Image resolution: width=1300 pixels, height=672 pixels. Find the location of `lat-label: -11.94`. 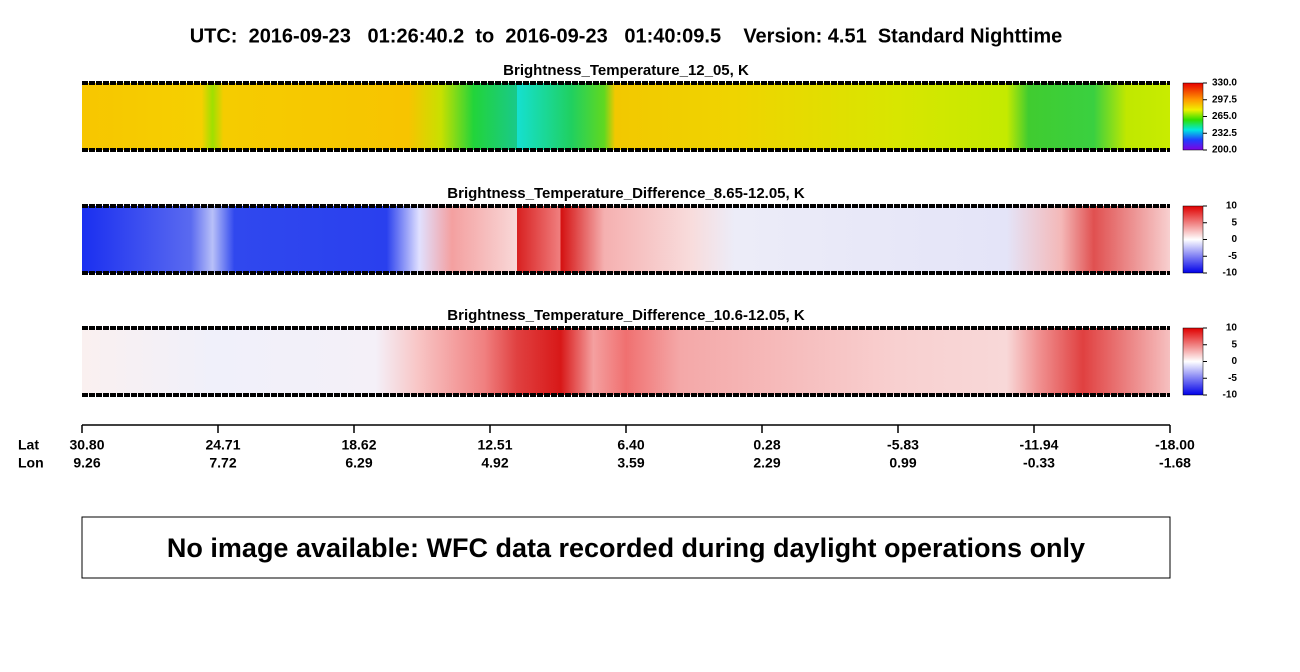

lat-label: -11.94 is located at coordinates (1039, 445).